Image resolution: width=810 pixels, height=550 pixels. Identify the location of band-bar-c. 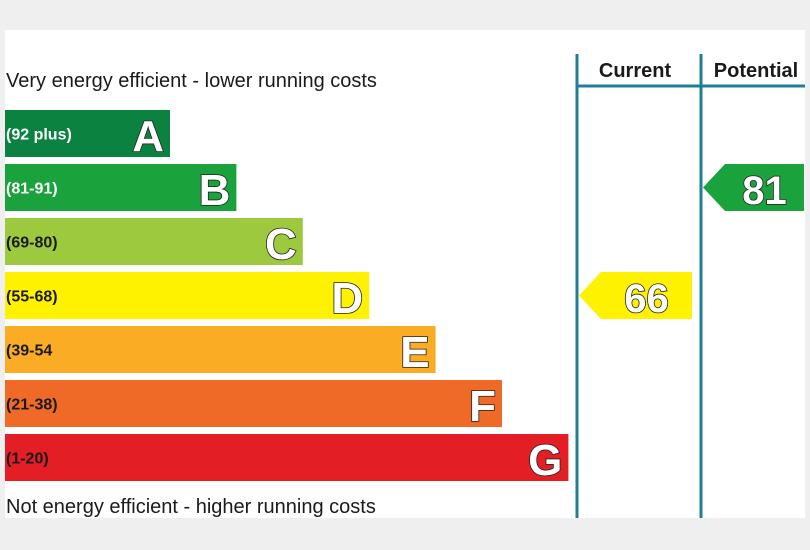
(154, 241).